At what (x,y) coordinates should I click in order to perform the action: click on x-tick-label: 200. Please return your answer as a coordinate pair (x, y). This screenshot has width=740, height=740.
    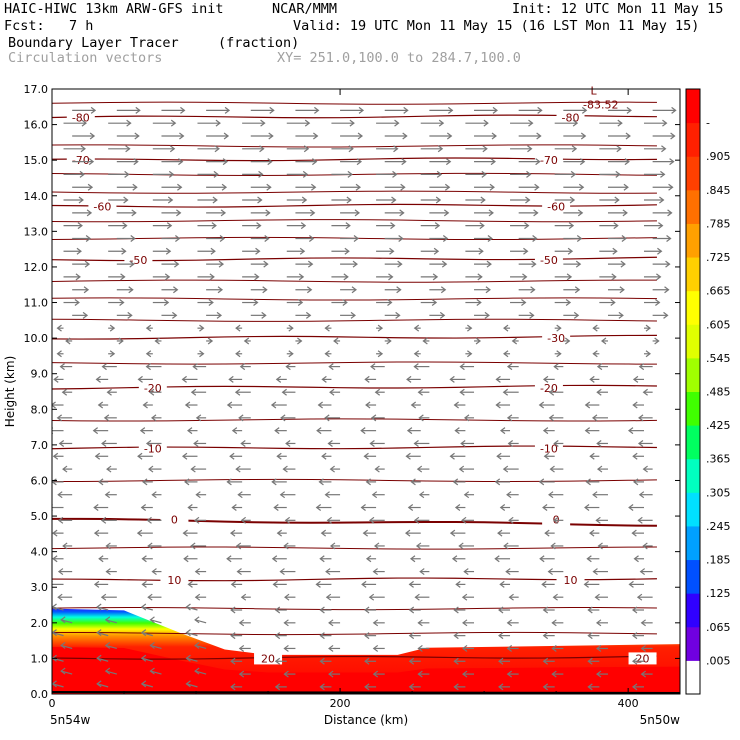
    Looking at the image, I should click on (340, 703).